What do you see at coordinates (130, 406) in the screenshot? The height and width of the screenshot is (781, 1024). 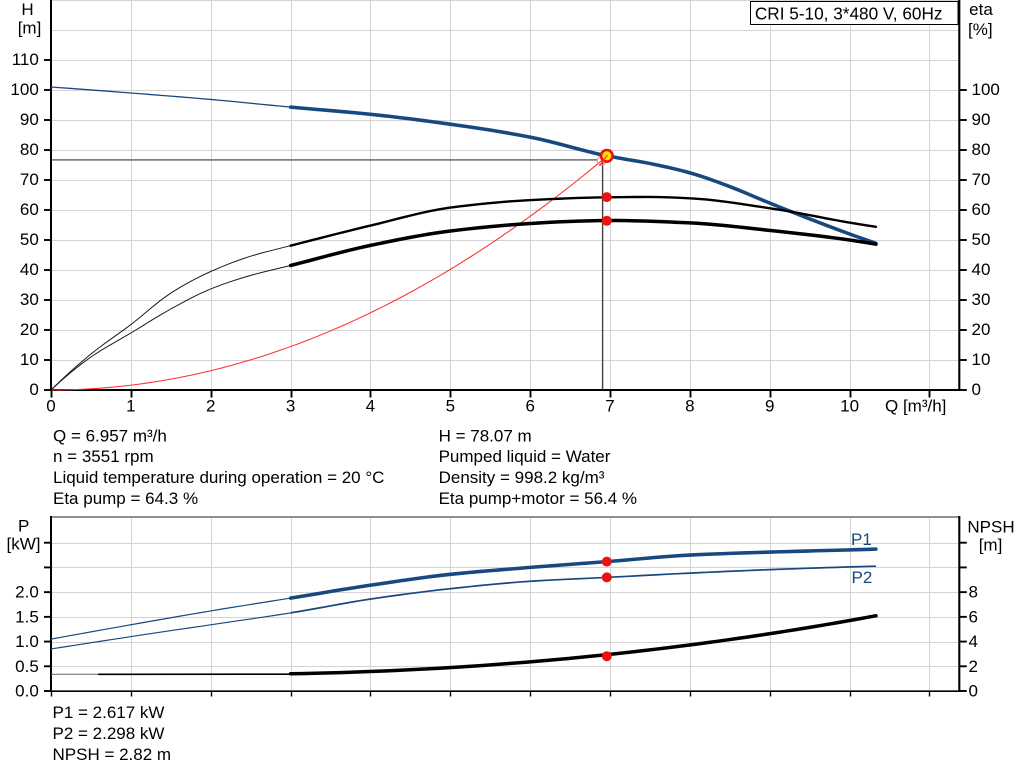 I see `svg-text: 1` at bounding box center [130, 406].